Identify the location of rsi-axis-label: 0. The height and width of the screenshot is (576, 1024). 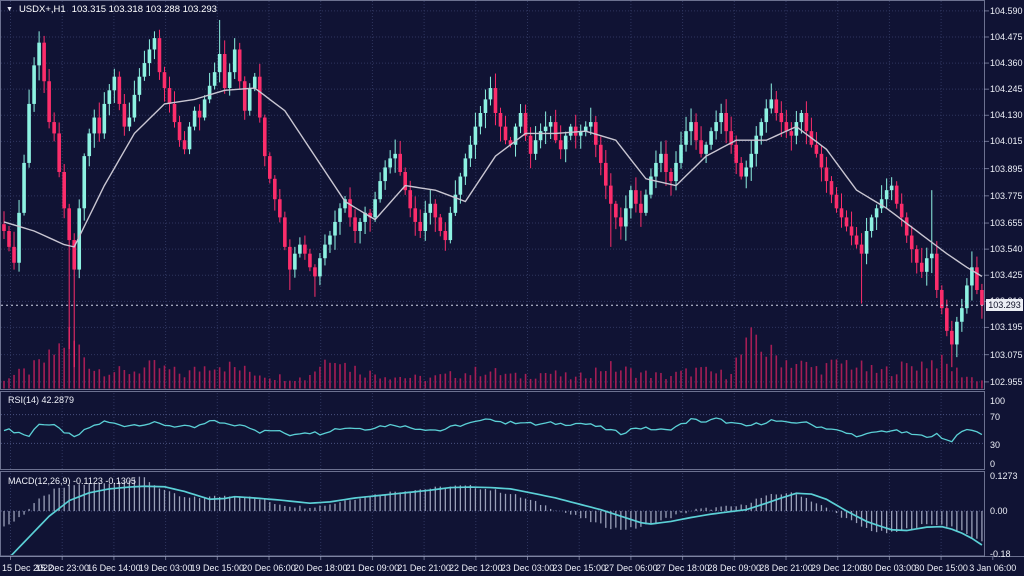
(993, 464).